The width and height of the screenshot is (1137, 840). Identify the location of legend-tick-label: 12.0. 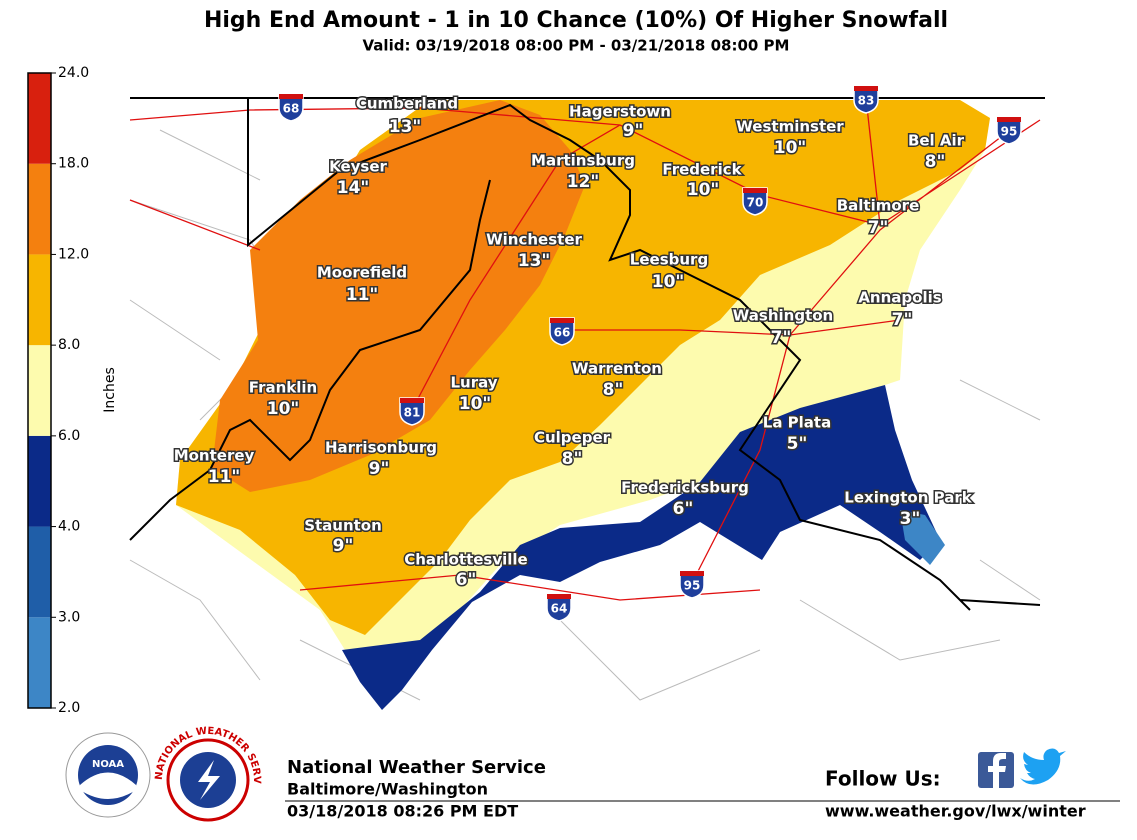
(73, 254).